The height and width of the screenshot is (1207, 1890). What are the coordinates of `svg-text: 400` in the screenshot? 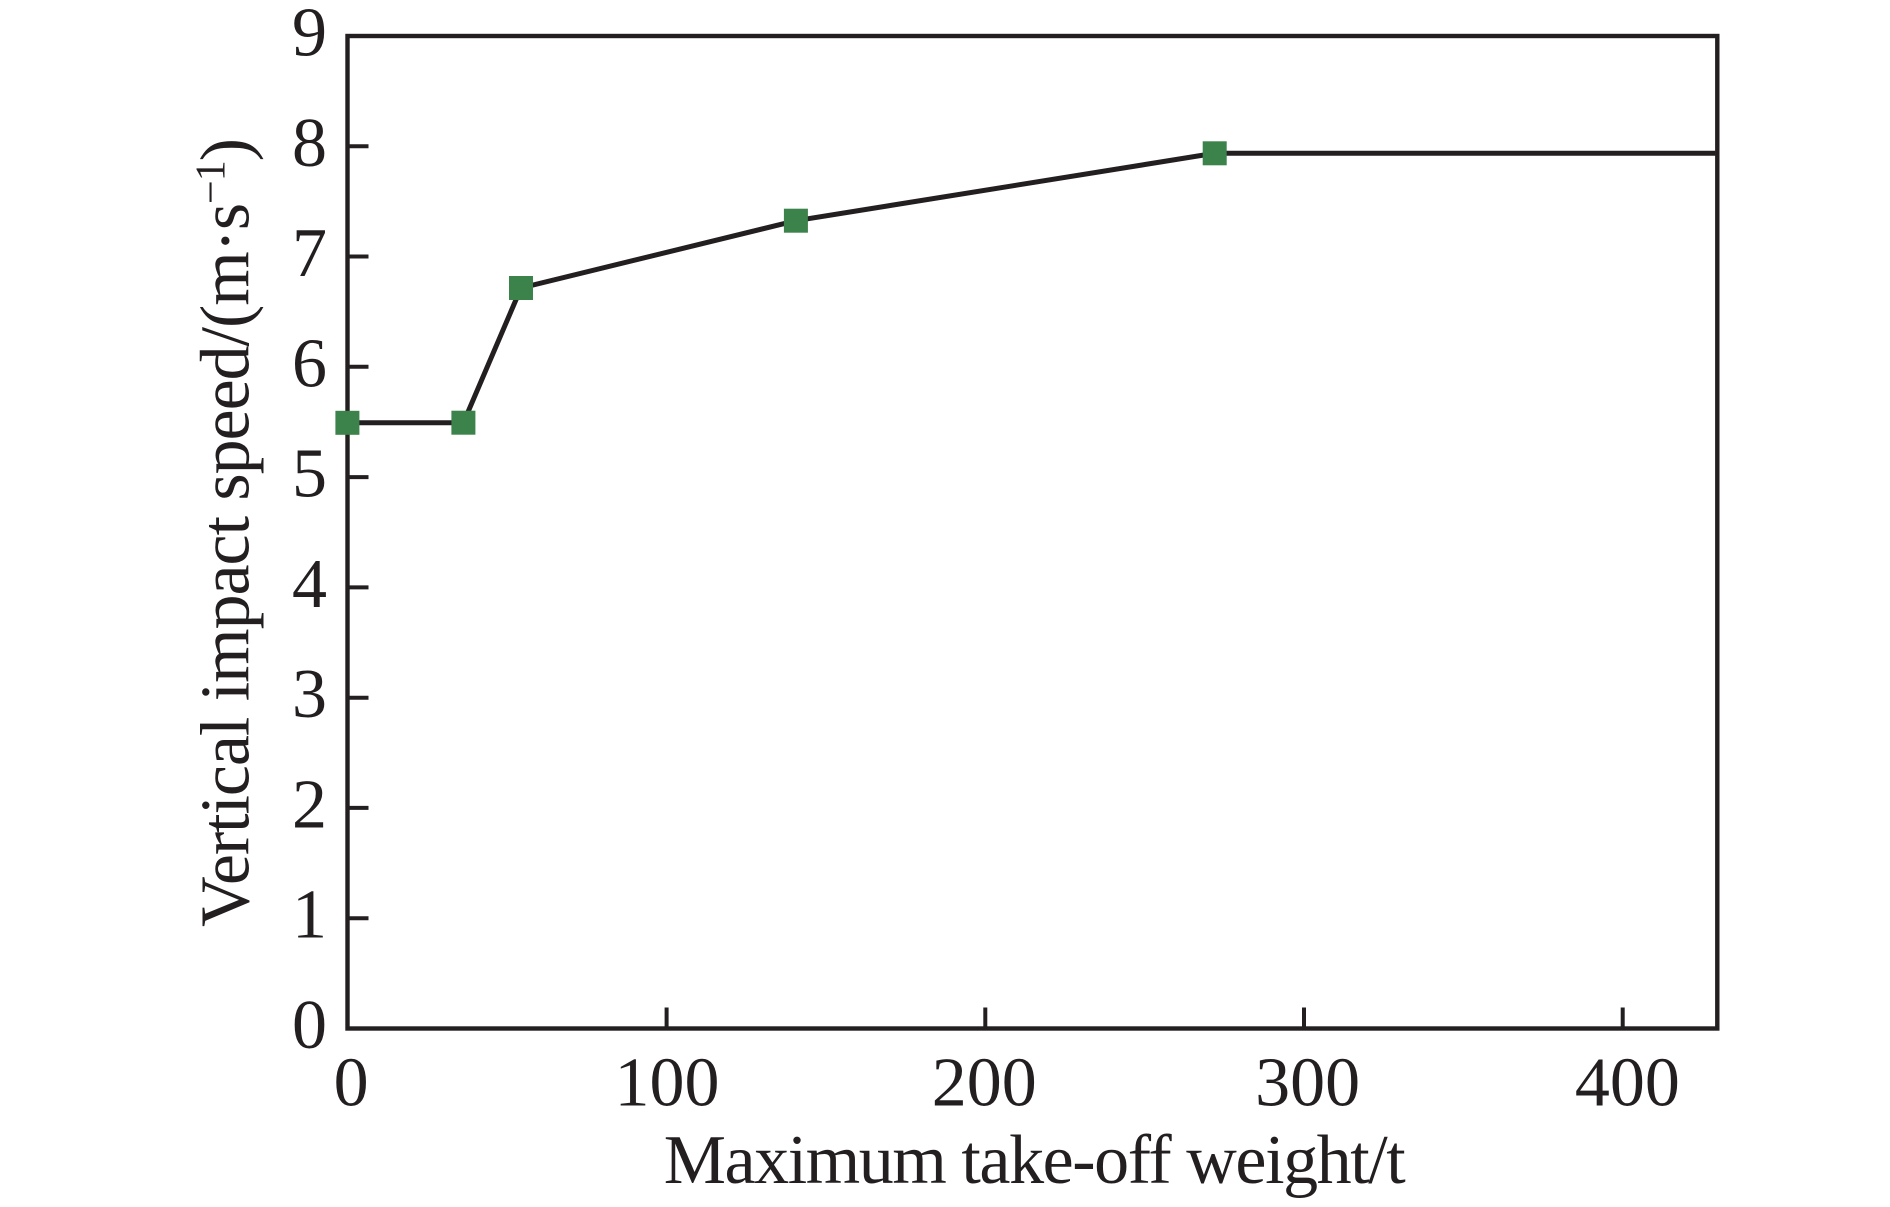 It's located at (1627, 1083).